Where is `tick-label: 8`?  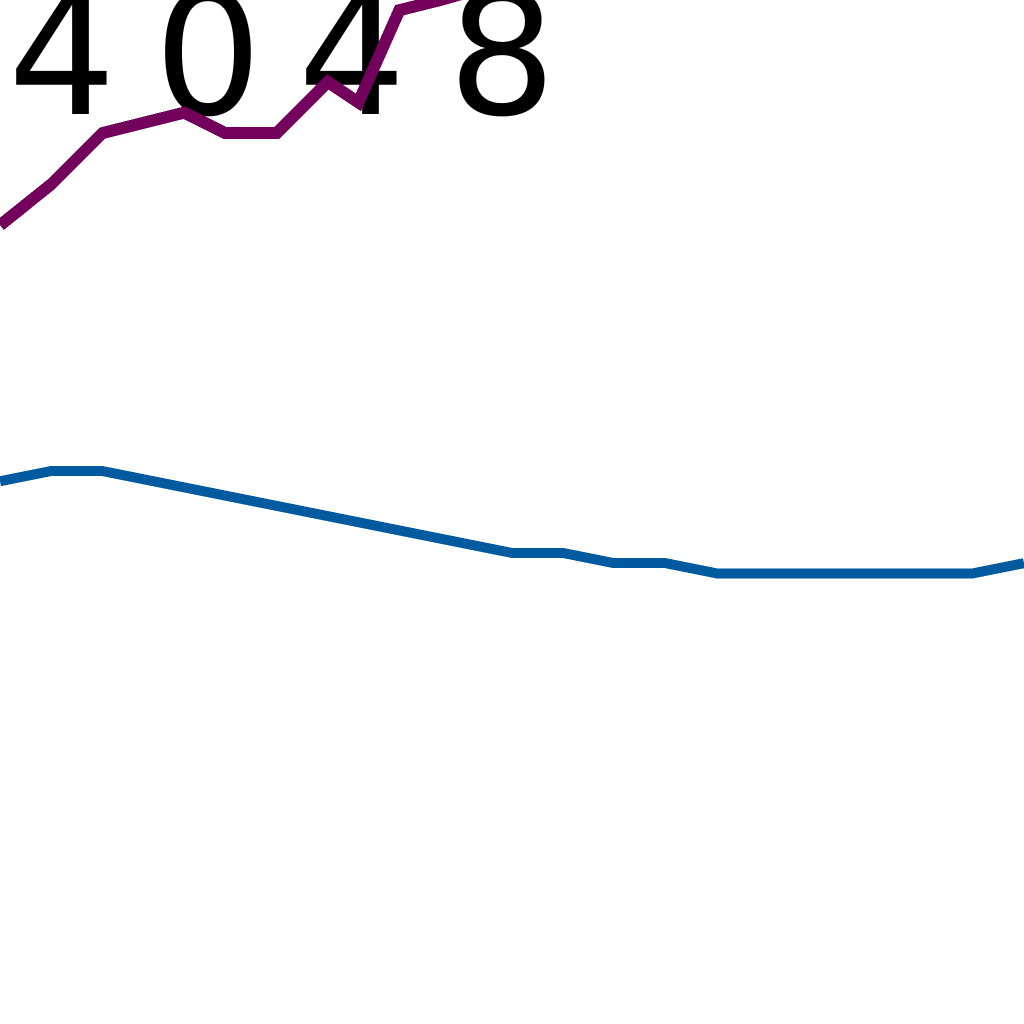 tick-label: 8 is located at coordinates (502, 77).